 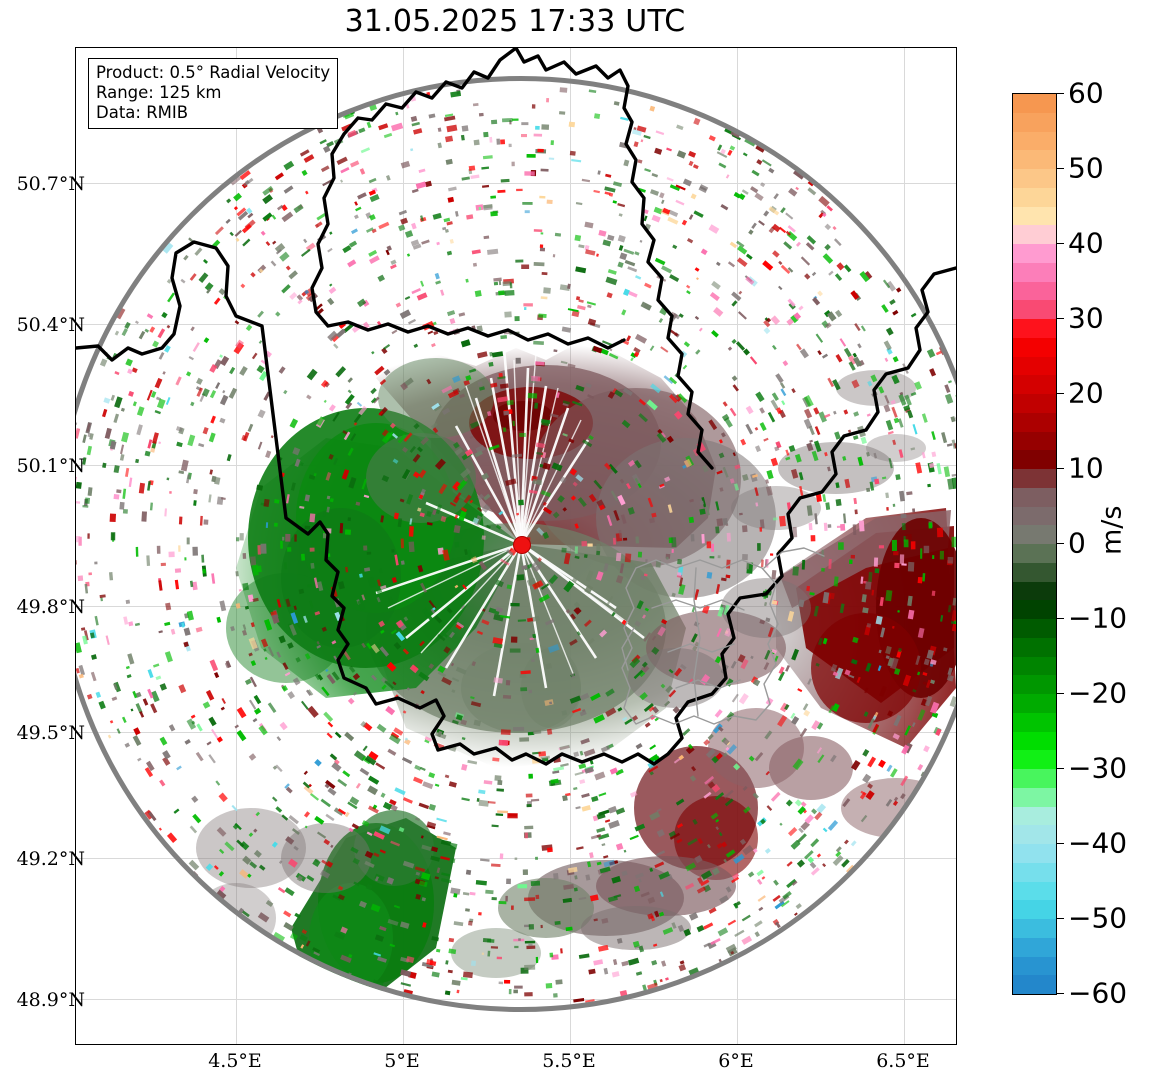 What do you see at coordinates (50, 184) in the screenshot?
I see `y-axis-tick-label: 50.7°N` at bounding box center [50, 184].